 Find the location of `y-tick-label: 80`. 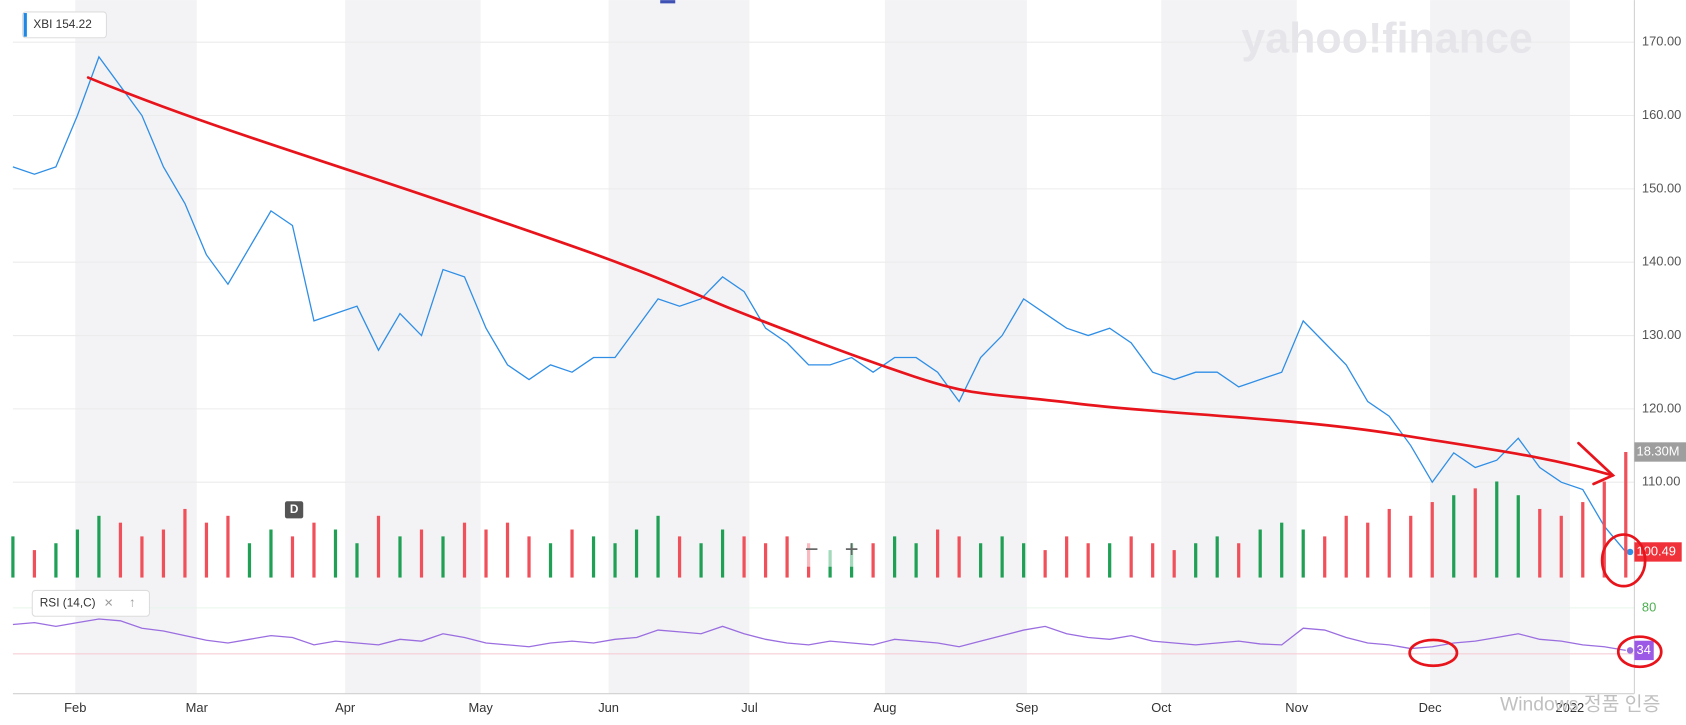

y-tick-label: 80 is located at coordinates (1649, 606).